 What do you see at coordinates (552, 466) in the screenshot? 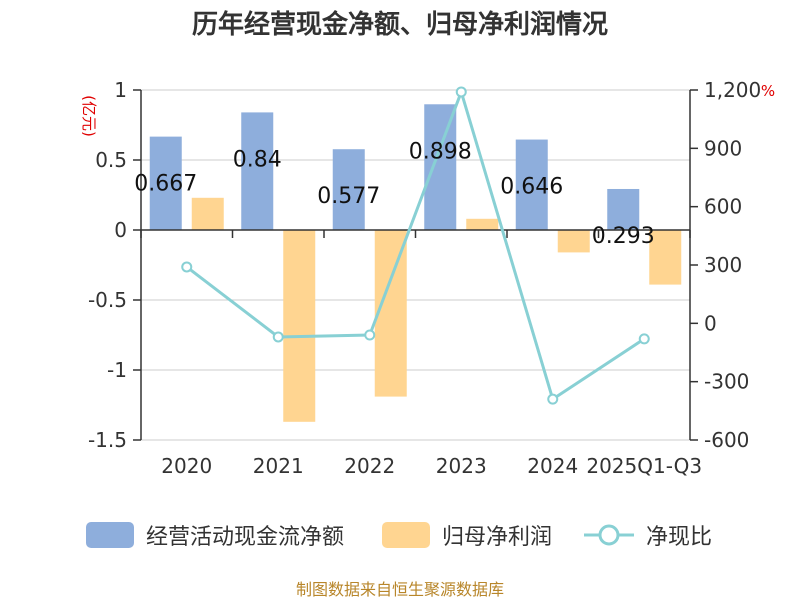
I see `x-tick-label-2024: 2024` at bounding box center [552, 466].